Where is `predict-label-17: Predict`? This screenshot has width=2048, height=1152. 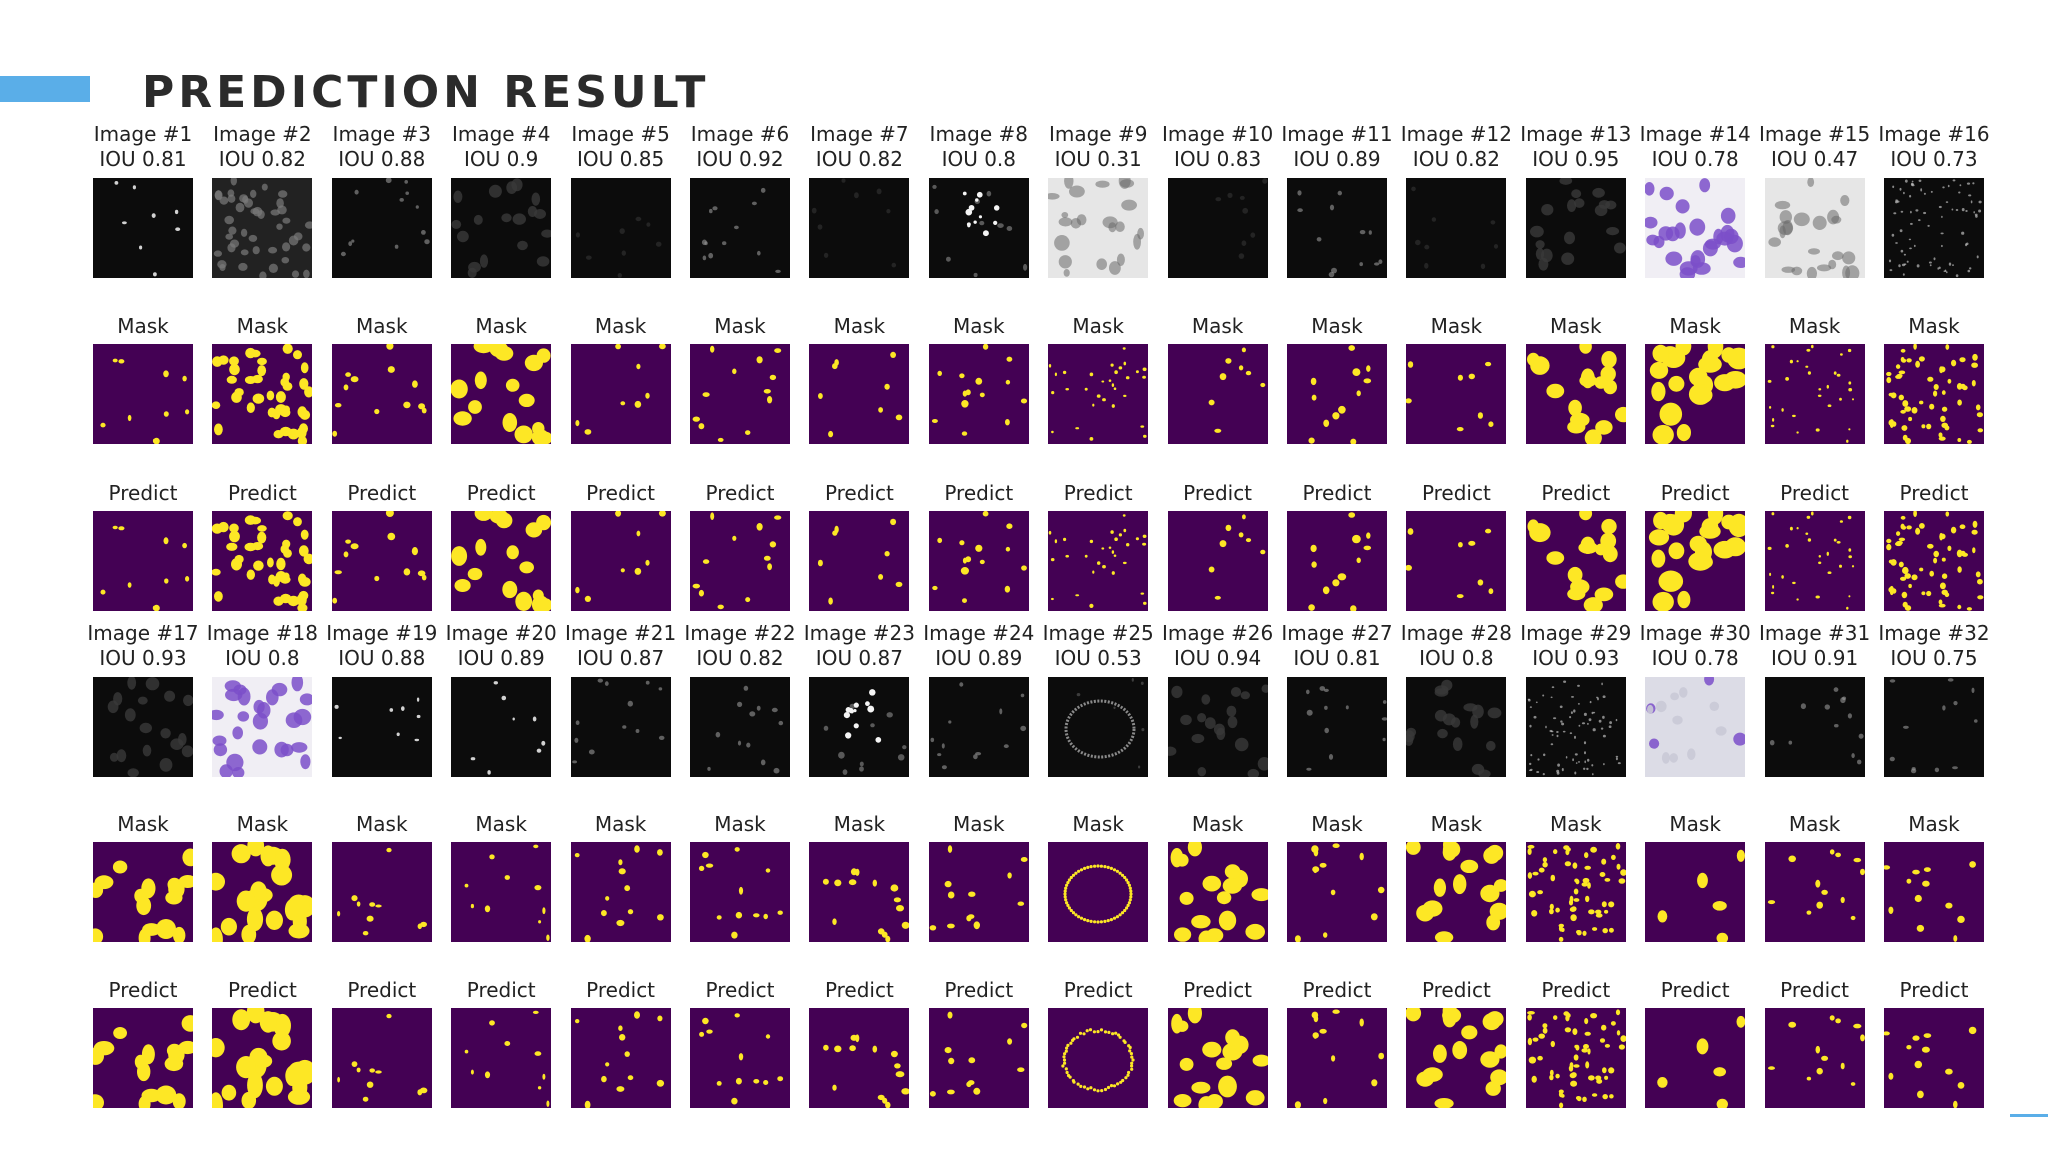
predict-label-17: Predict is located at coordinates (143, 990).